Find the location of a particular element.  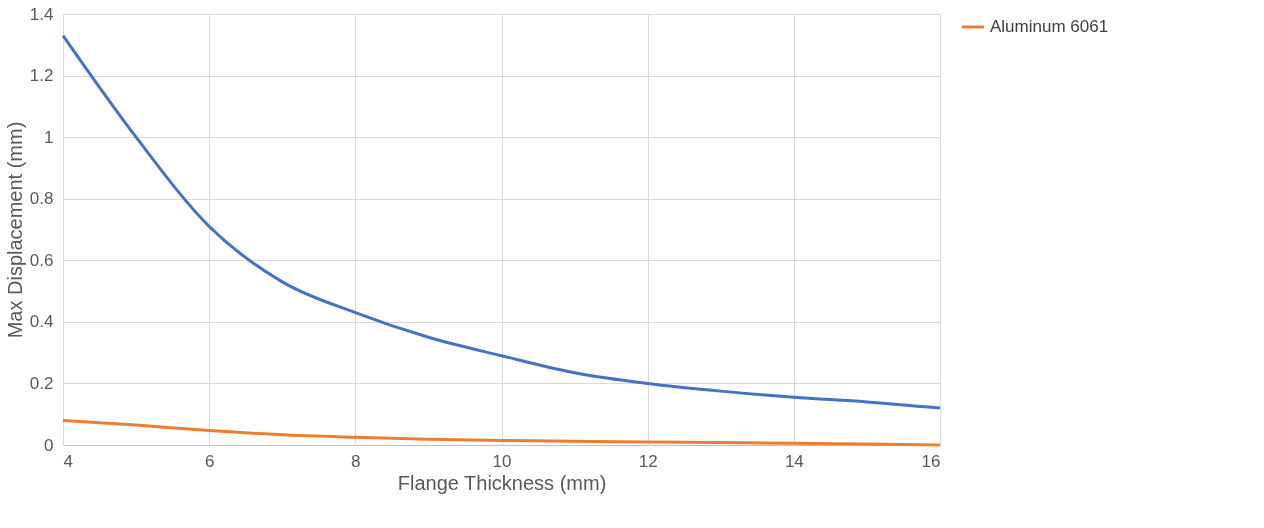

line-series is located at coordinates (501, 432).